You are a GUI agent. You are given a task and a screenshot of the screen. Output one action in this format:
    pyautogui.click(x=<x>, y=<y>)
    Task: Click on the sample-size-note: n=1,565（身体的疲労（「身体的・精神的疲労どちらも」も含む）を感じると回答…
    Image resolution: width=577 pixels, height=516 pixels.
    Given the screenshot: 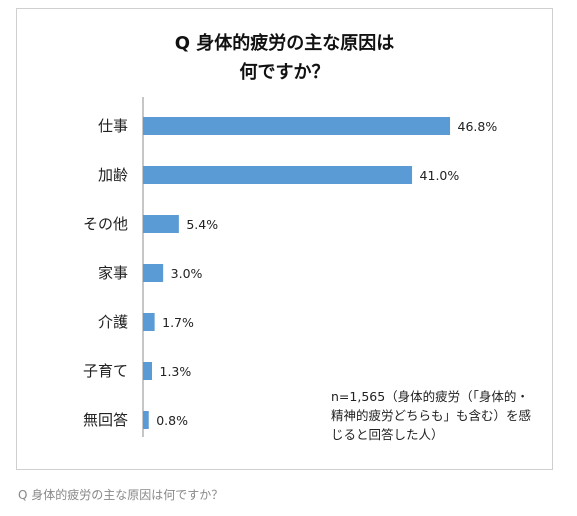 What is the action you would take?
    pyautogui.click(x=431, y=415)
    